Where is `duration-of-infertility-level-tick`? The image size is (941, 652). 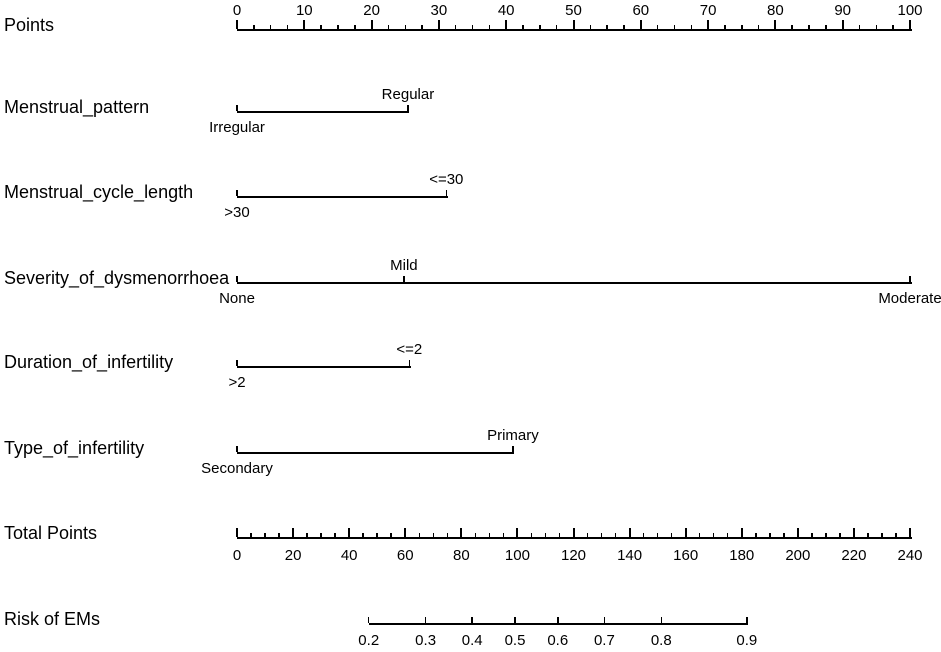 duration-of-infertility-level-tick is located at coordinates (409, 363).